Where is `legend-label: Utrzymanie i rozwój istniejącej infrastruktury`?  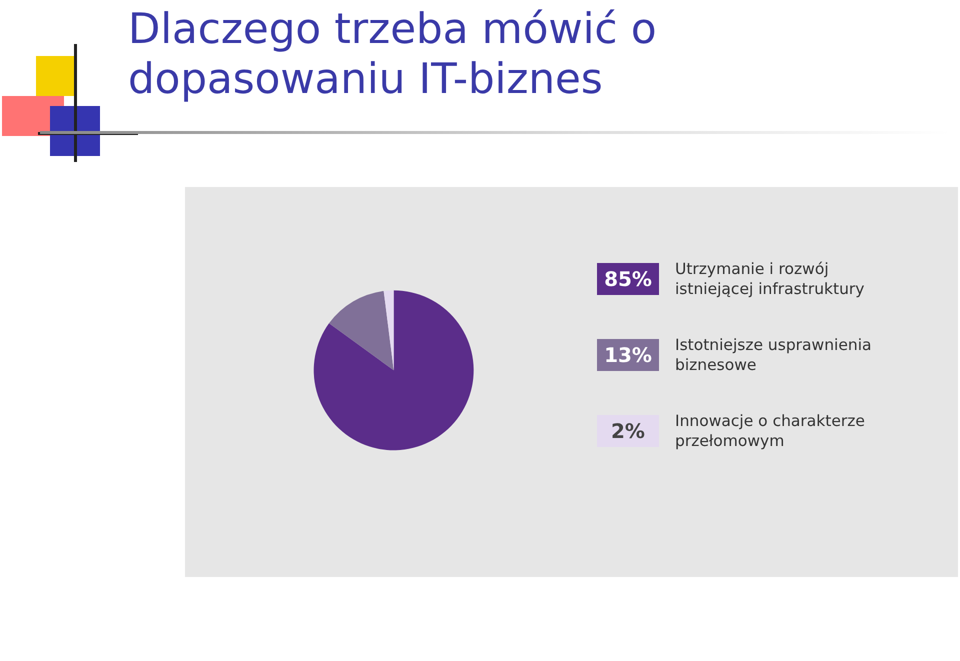 legend-label: Utrzymanie i rozwój istniejącej infrastruktury is located at coordinates (770, 279).